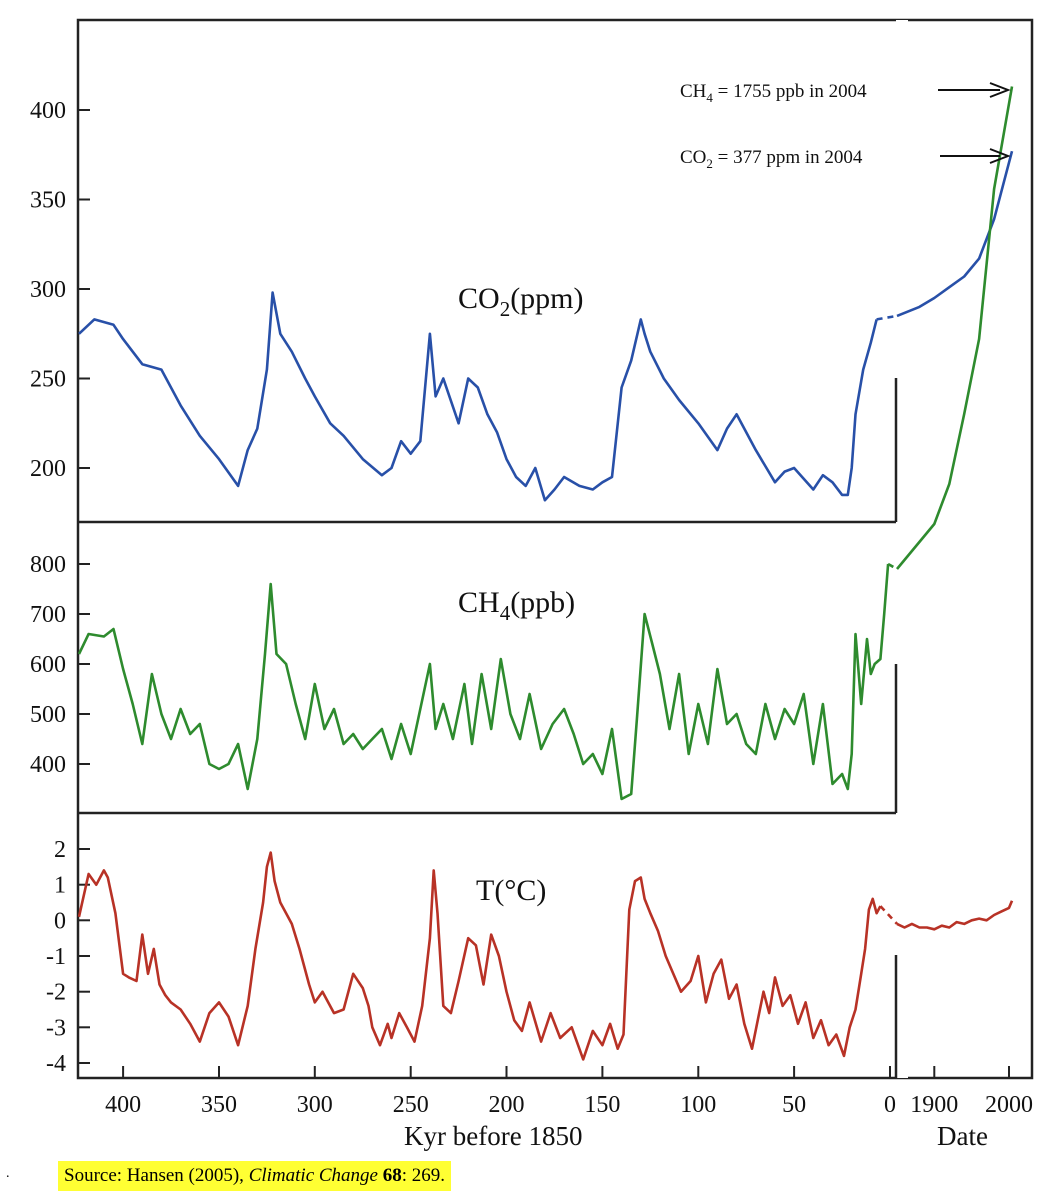 The width and height of the screenshot is (1057, 1200). I want to click on co2-arrowhead, so click(1000, 156).